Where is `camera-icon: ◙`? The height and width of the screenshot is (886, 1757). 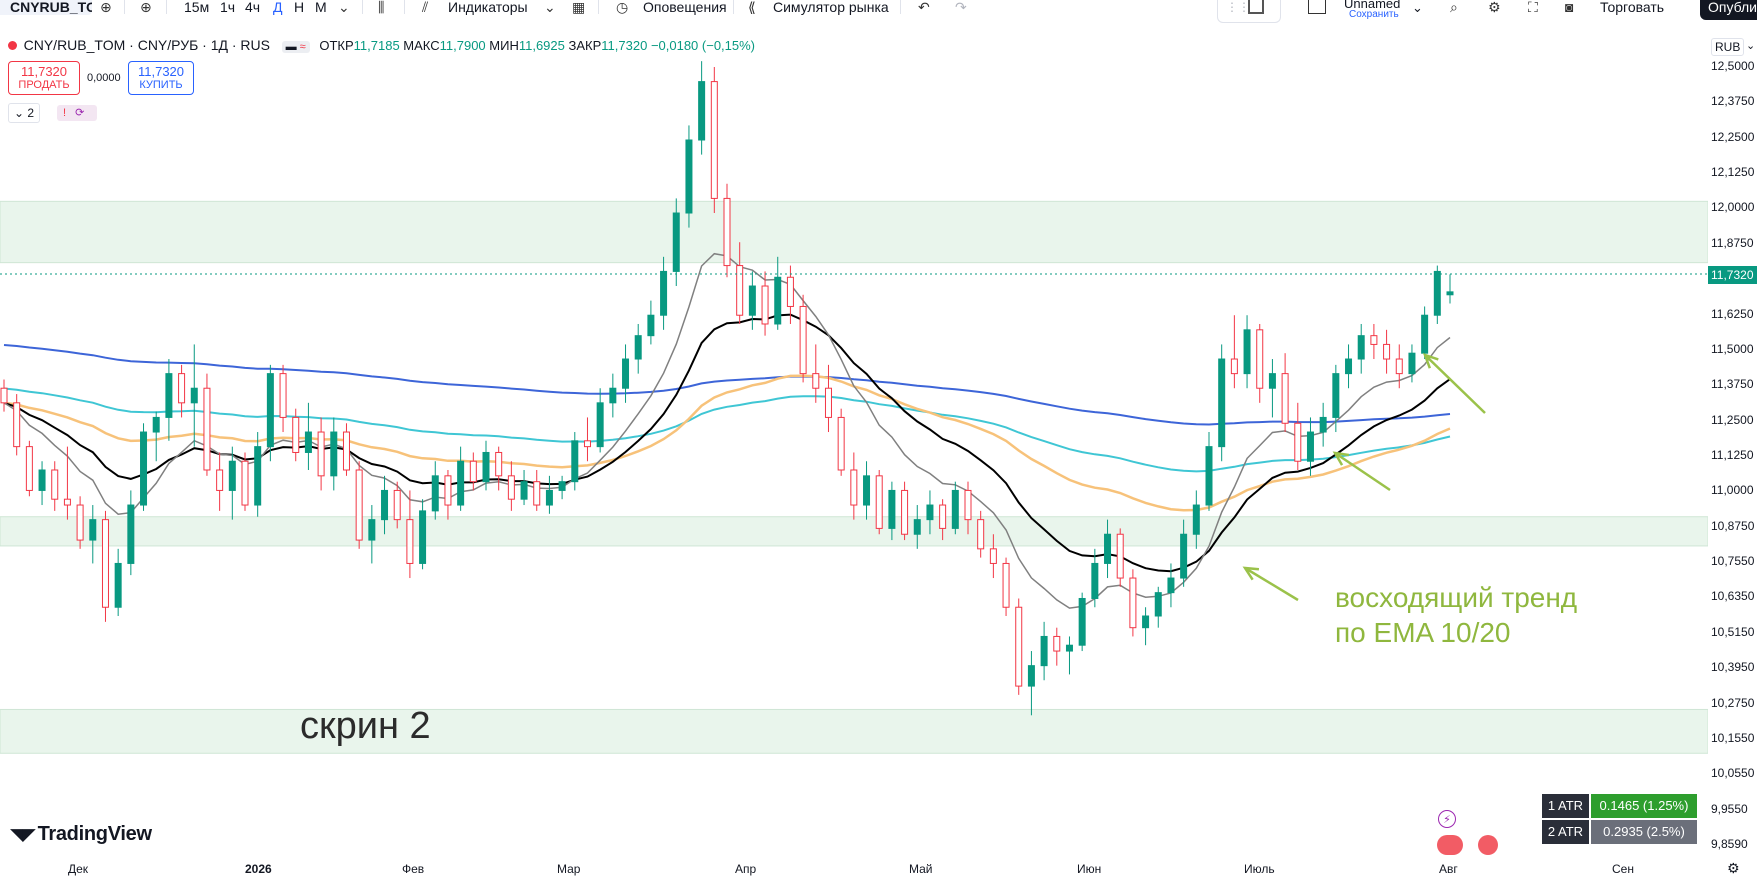 camera-icon: ◙ is located at coordinates (1569, 7).